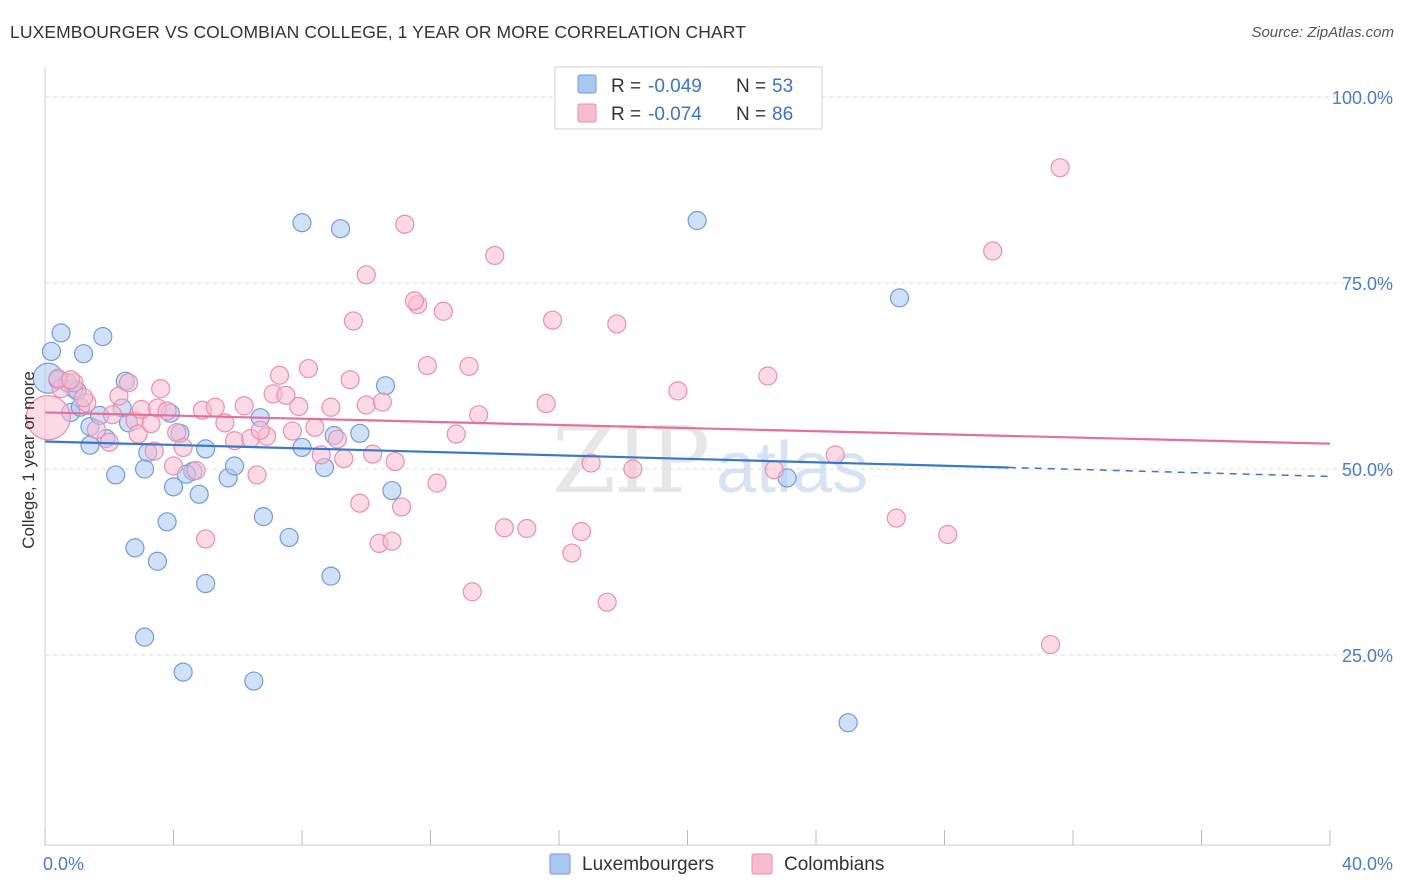 The width and height of the screenshot is (1406, 892). I want to click on legend-r-label-blue: R =, so click(626, 86).